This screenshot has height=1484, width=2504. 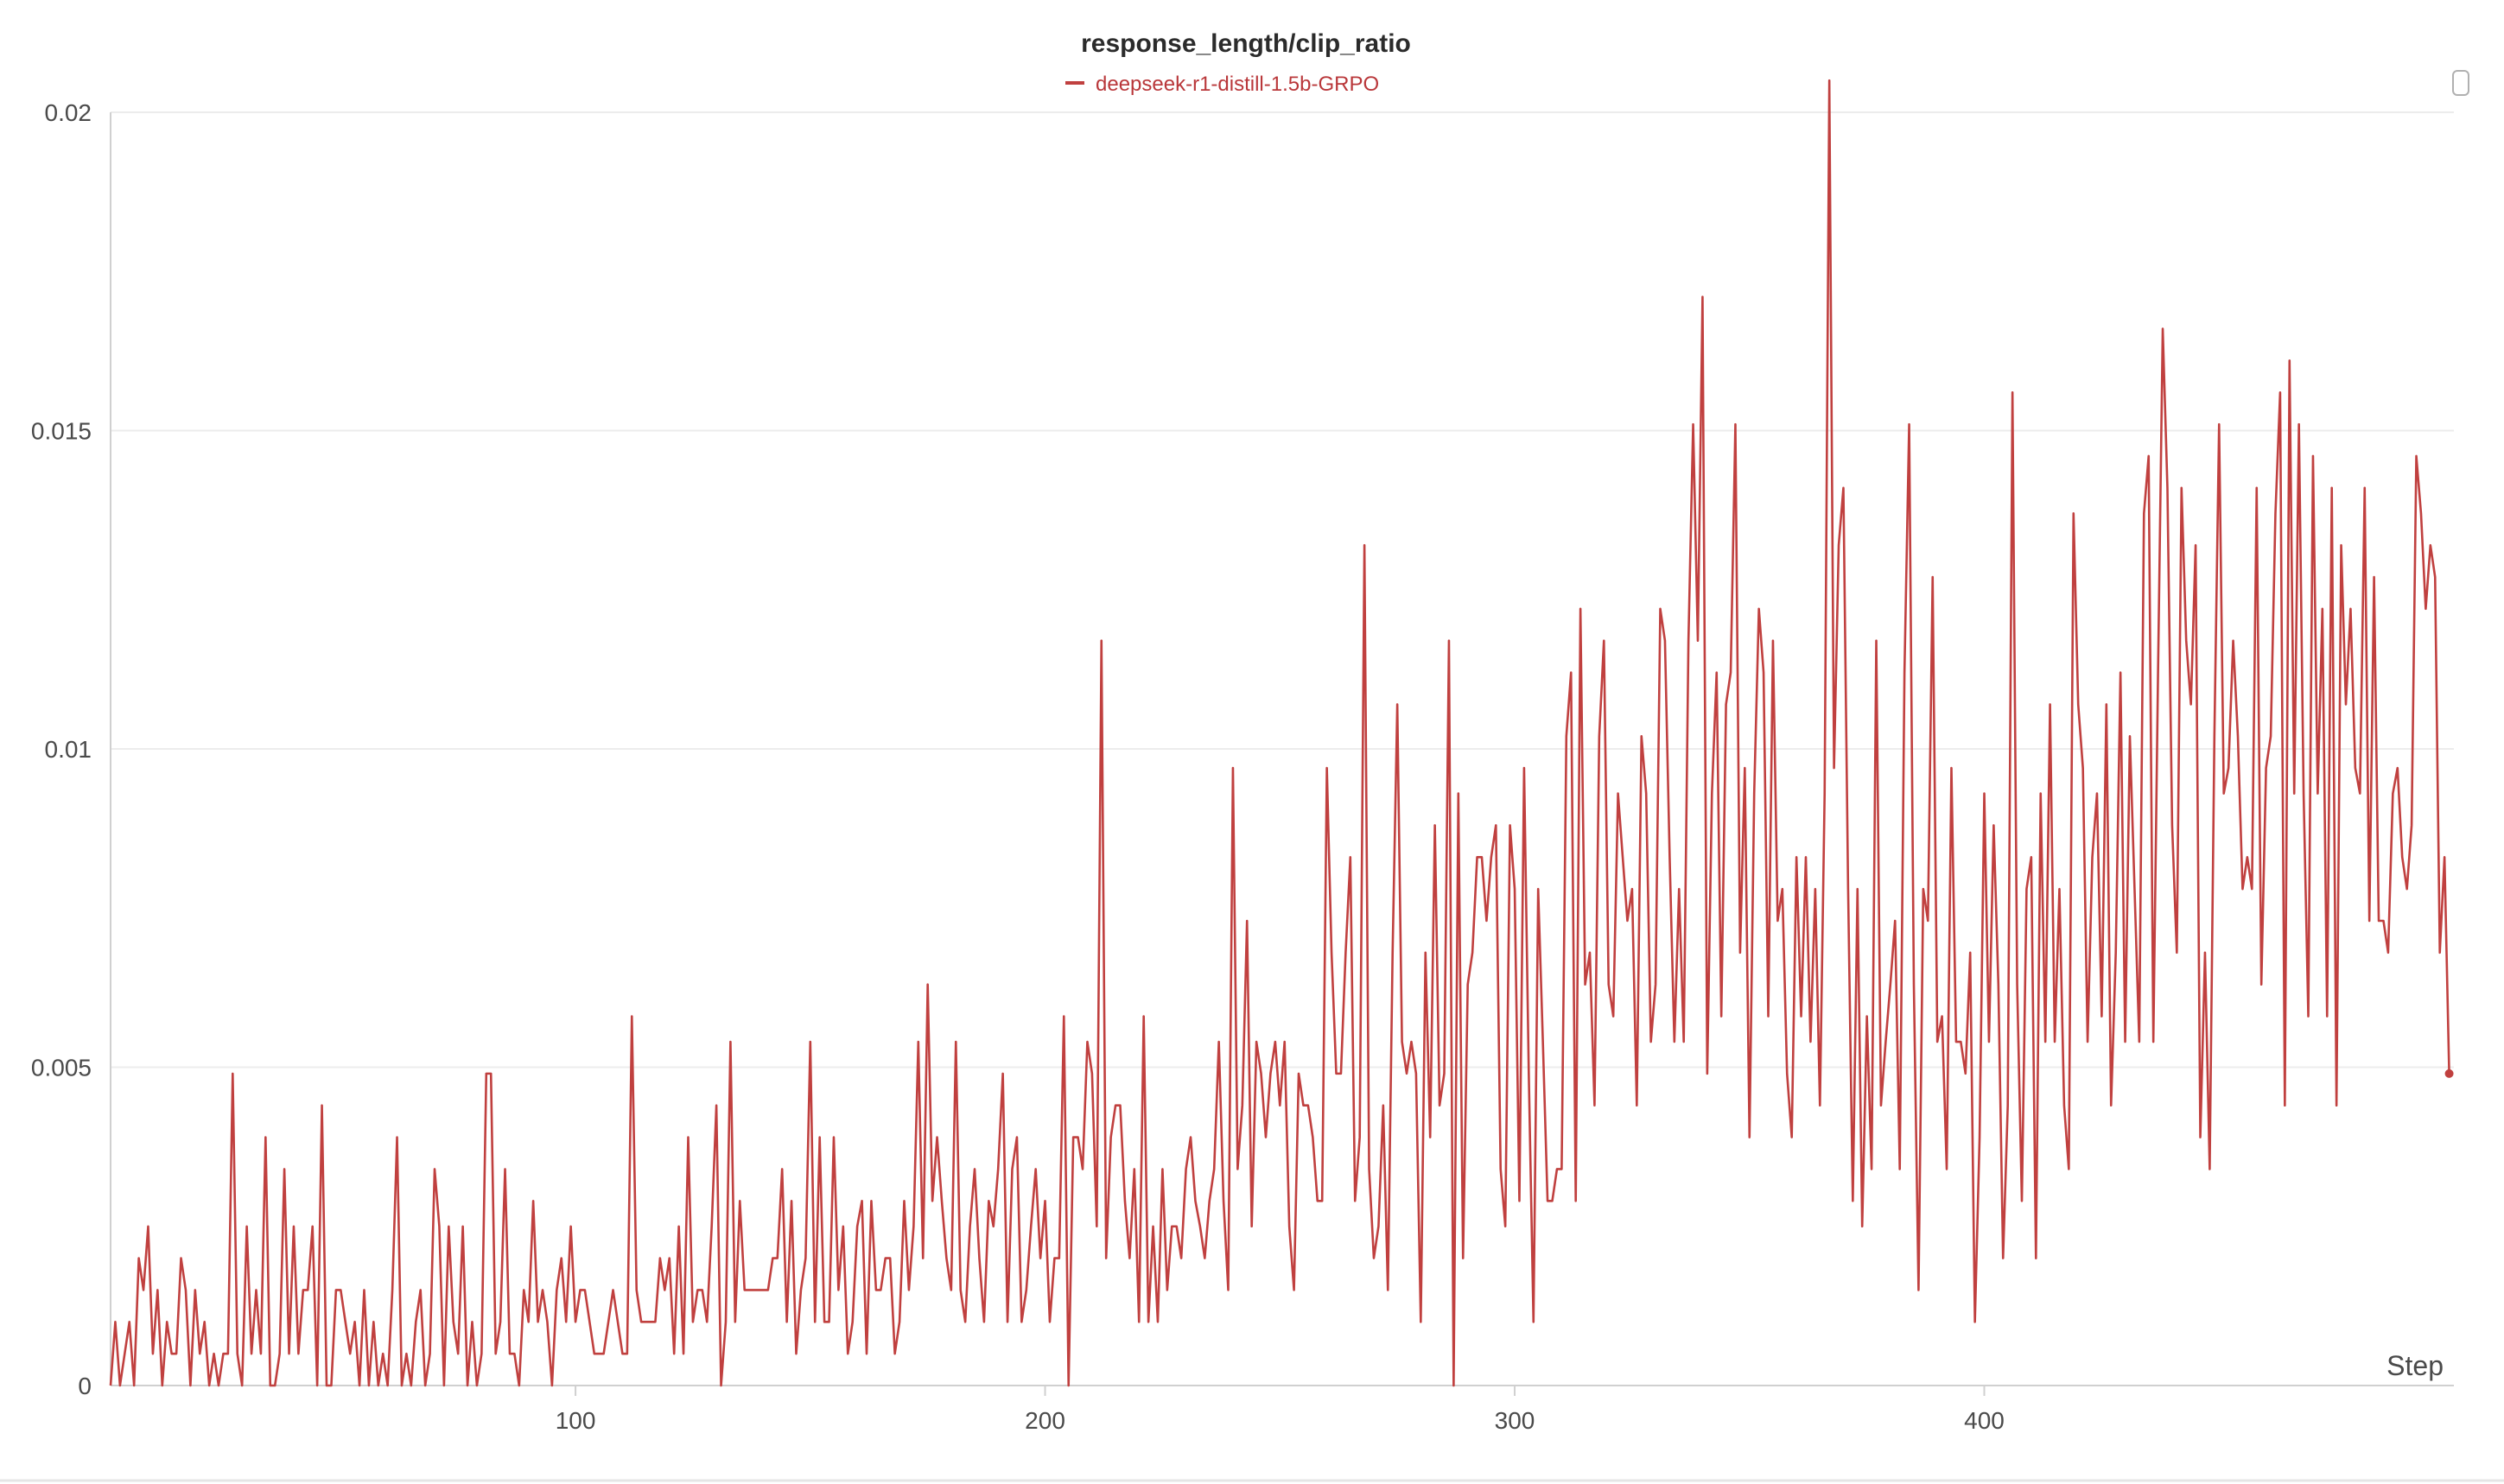 I want to click on y-tick-label: 0.02, so click(x=68, y=112).